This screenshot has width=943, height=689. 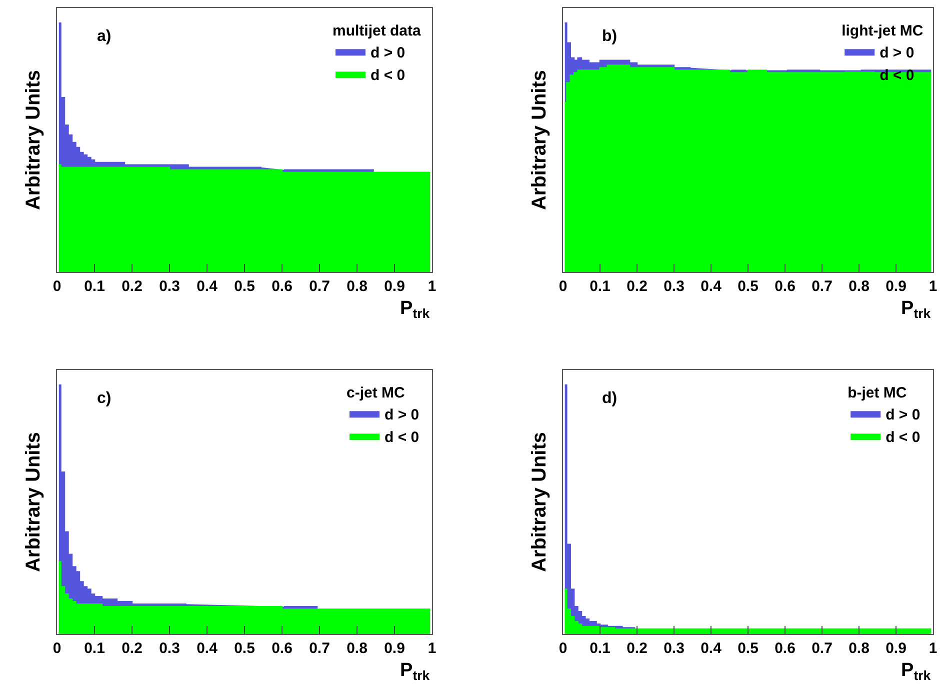 What do you see at coordinates (376, 393) in the screenshot?
I see `legend-title: c-jet MC` at bounding box center [376, 393].